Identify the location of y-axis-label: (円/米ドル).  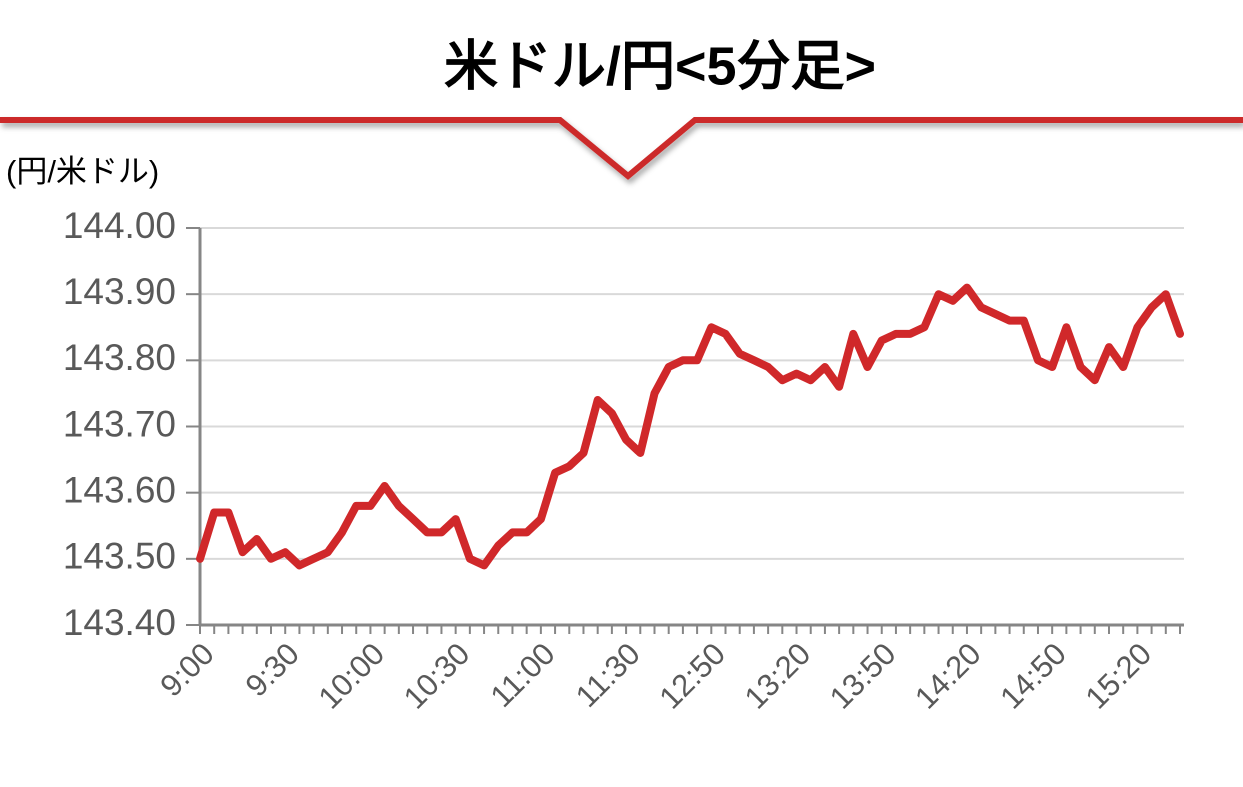
(82, 171).